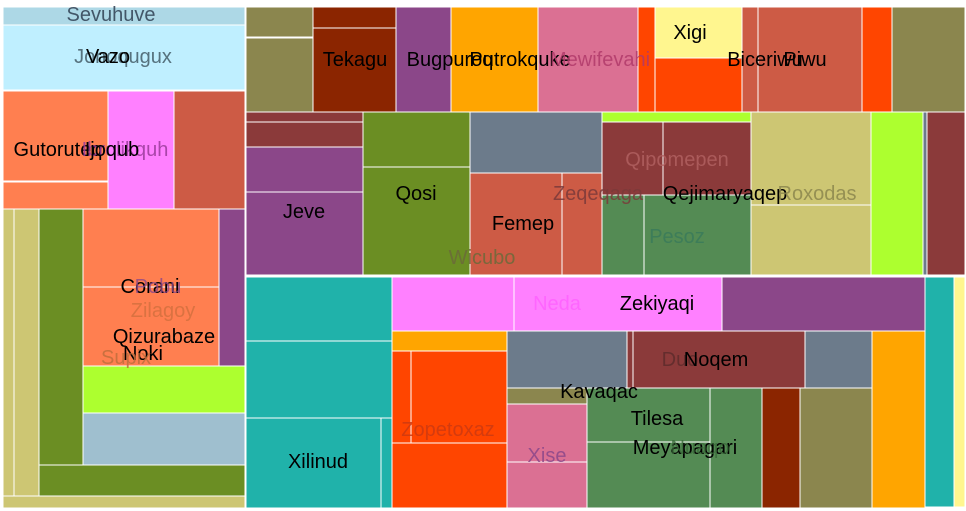 The width and height of the screenshot is (966, 511). I want to click on tile-label-zekiyaqi: Zekiyaqi, so click(657, 304).